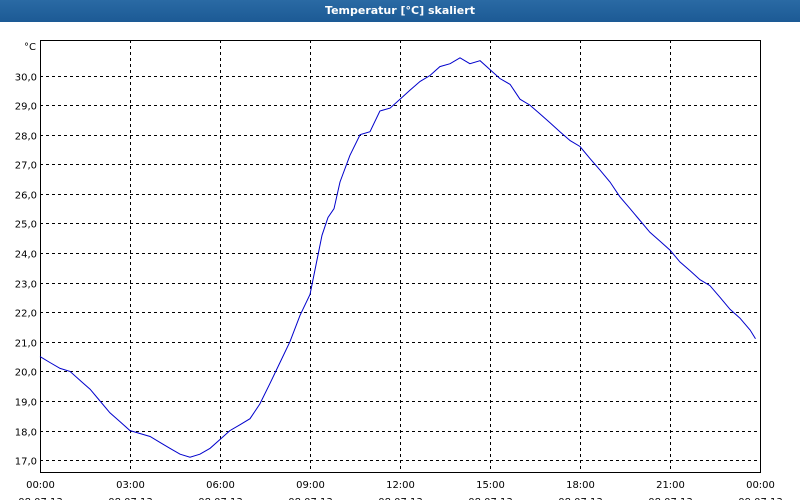 This screenshot has height=504, width=800. Describe the element at coordinates (26, 255) in the screenshot. I see `y-tick-label: 24,0` at that location.